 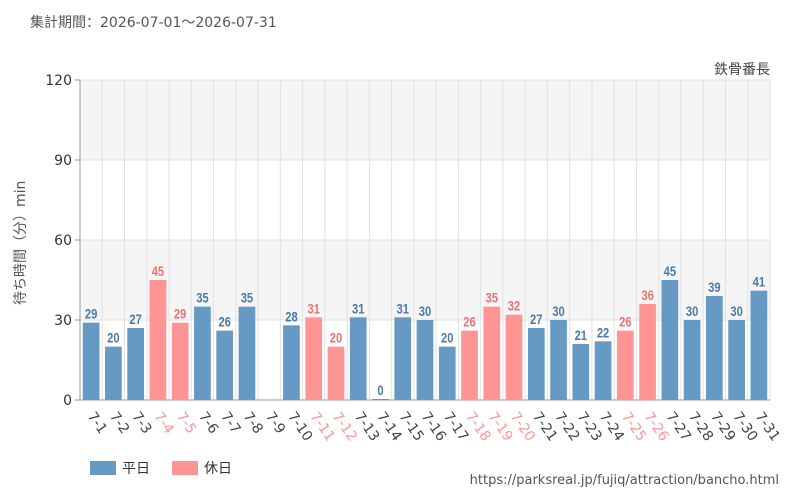 I want to click on x-tick-label-7-5: 7-5, so click(x=186, y=423).